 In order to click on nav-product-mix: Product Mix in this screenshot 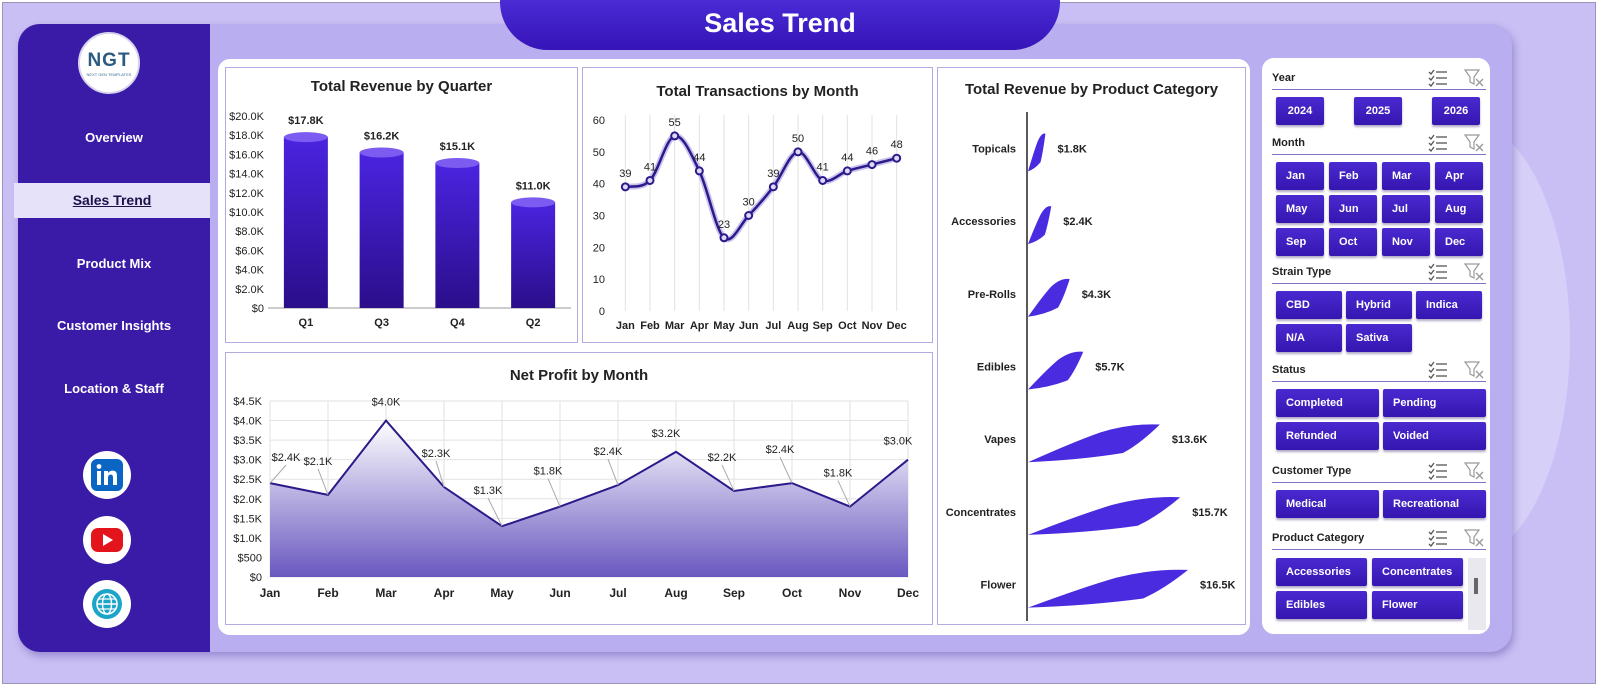, I will do `click(114, 263)`.